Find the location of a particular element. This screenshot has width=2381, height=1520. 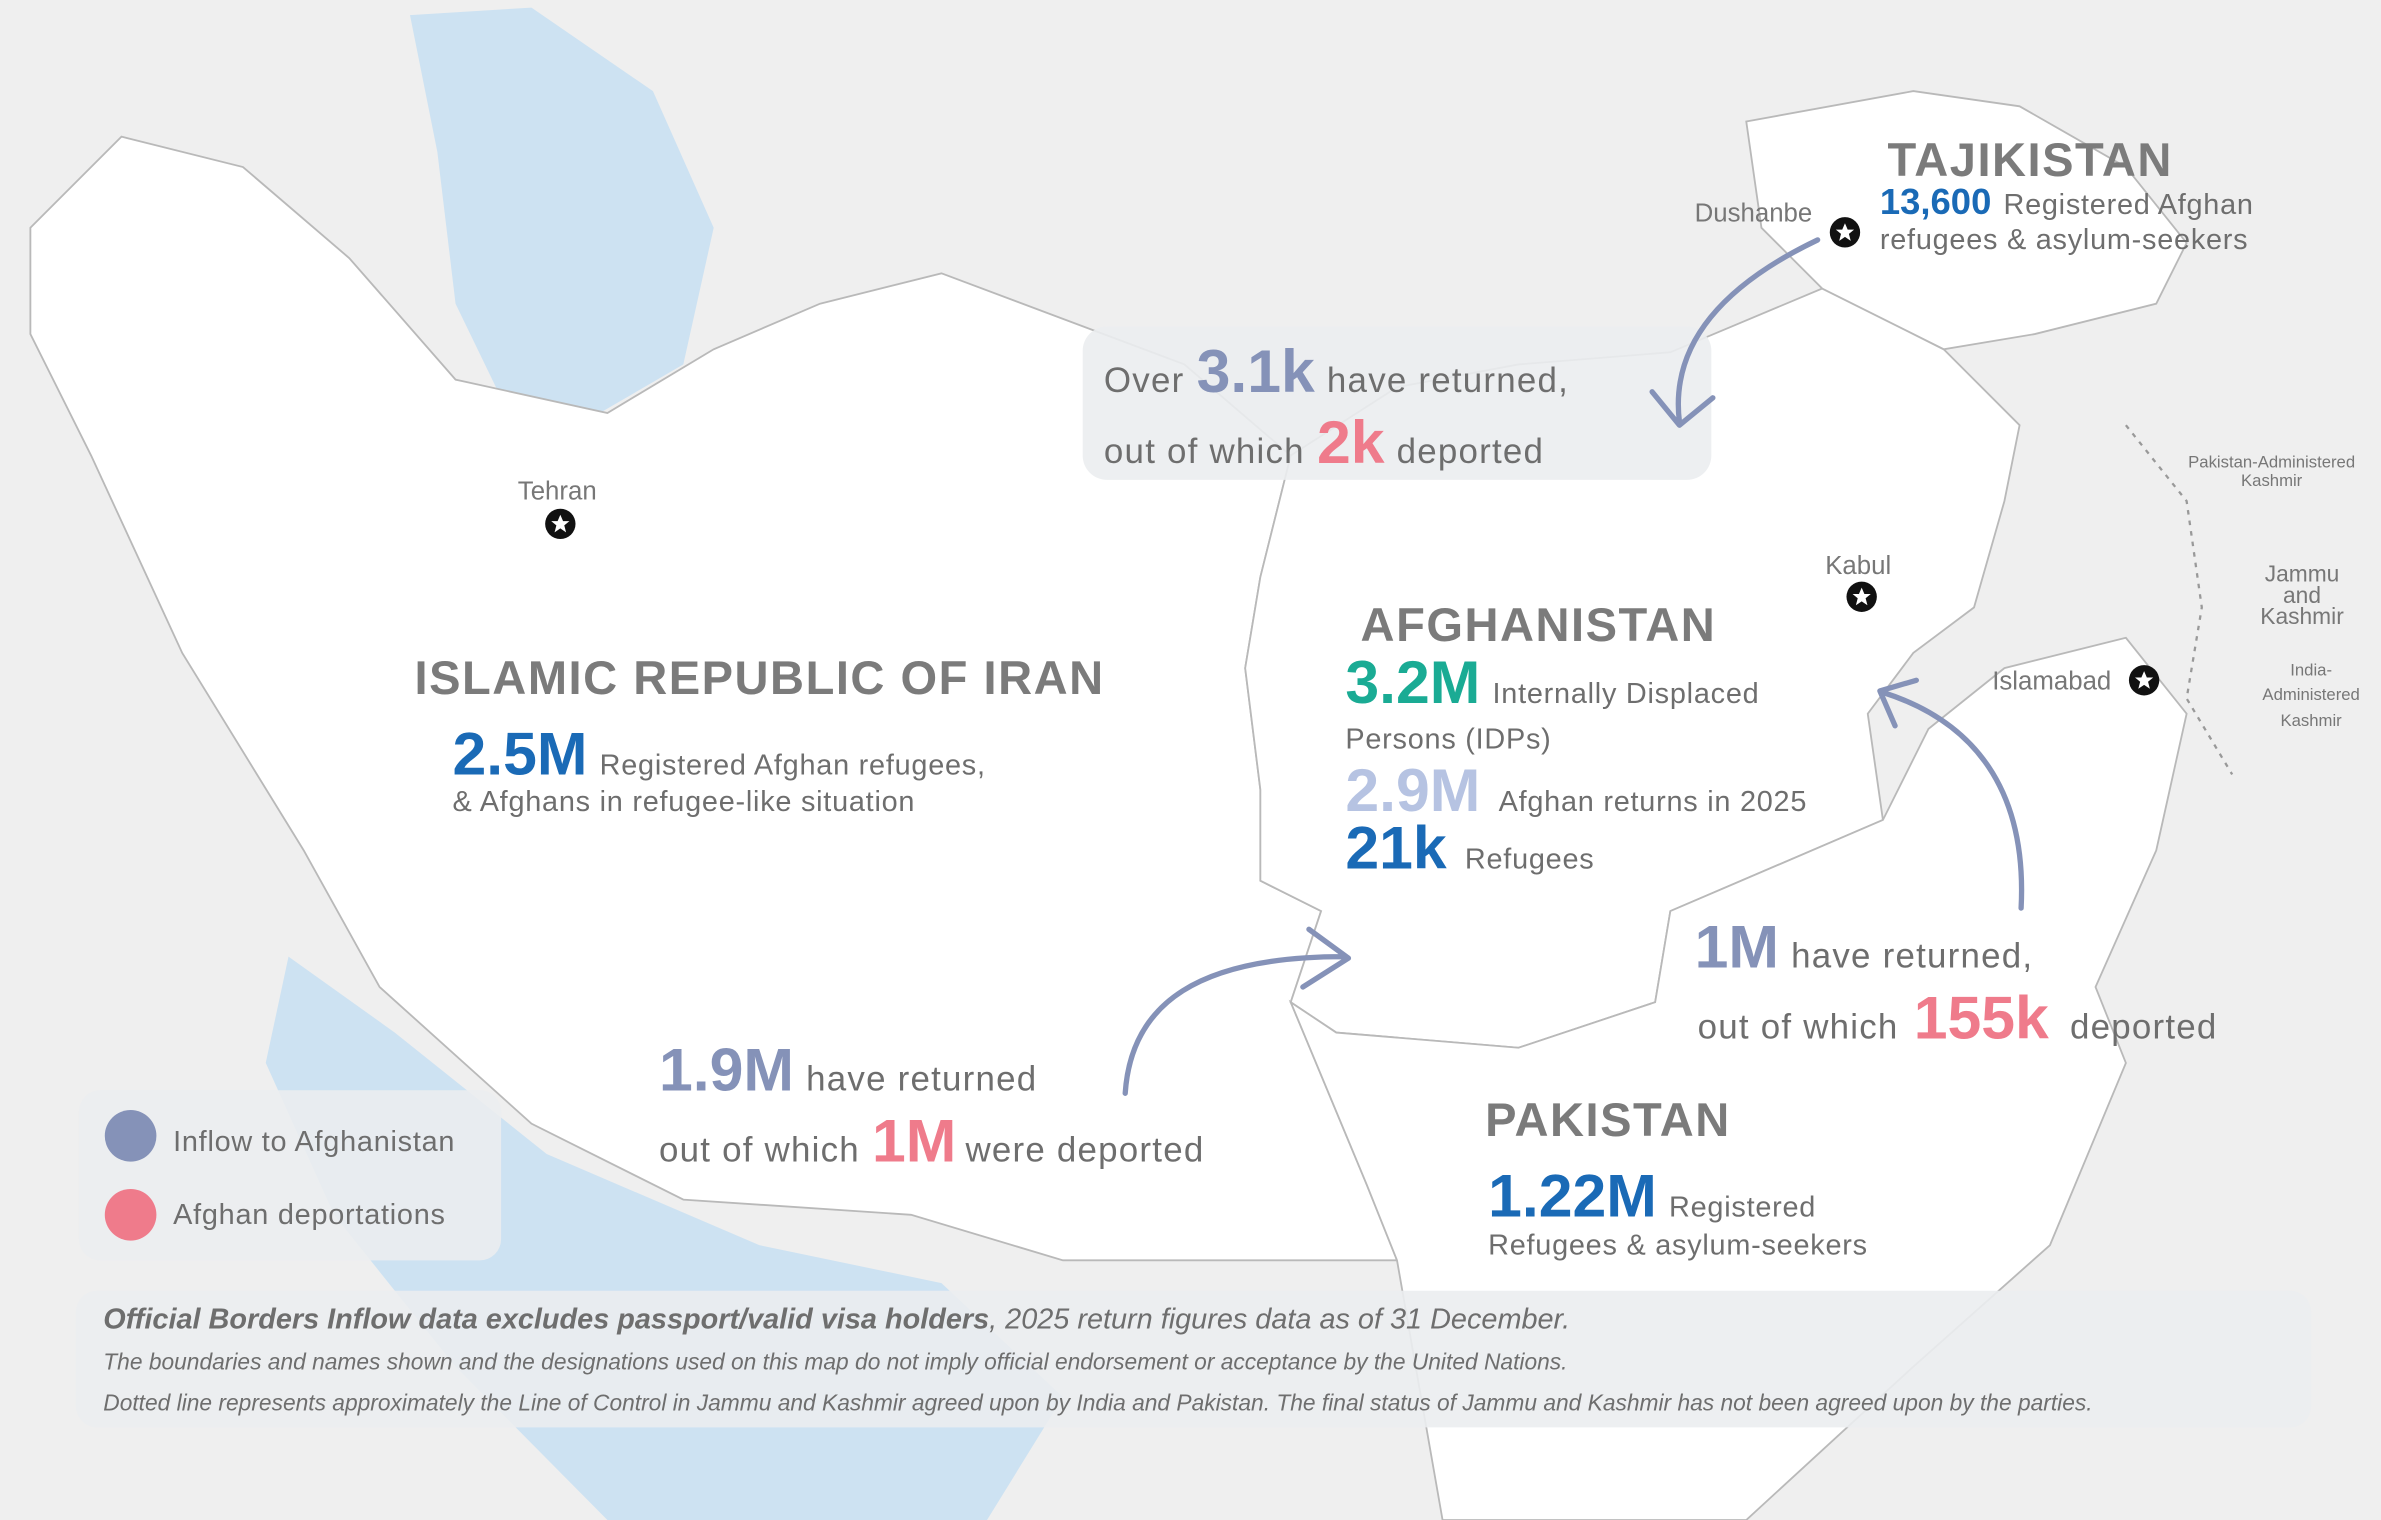

region-label-line: India- is located at coordinates (2311, 670).